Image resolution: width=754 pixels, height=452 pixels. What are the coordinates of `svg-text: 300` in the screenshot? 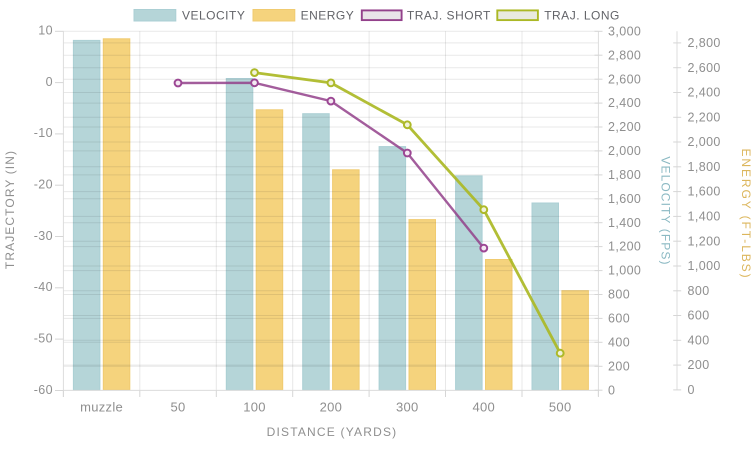 It's located at (407, 407).